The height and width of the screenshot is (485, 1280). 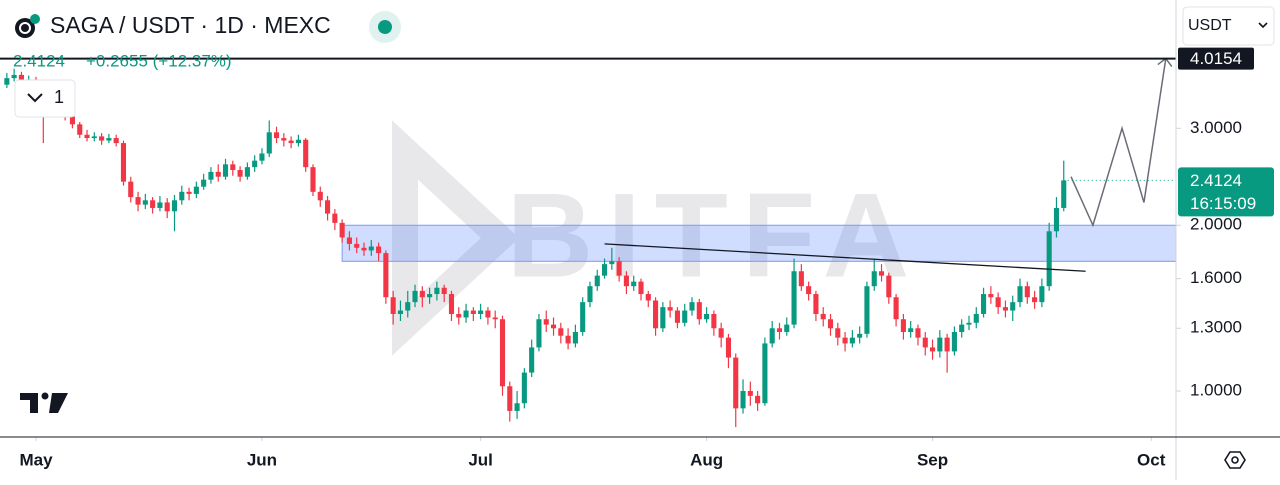 What do you see at coordinates (35, 98) in the screenshot?
I see `chevron` at bounding box center [35, 98].